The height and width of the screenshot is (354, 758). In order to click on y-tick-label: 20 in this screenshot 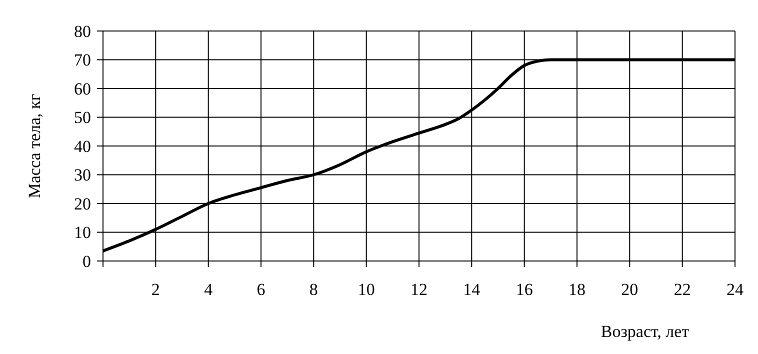, I will do `click(82, 204)`.